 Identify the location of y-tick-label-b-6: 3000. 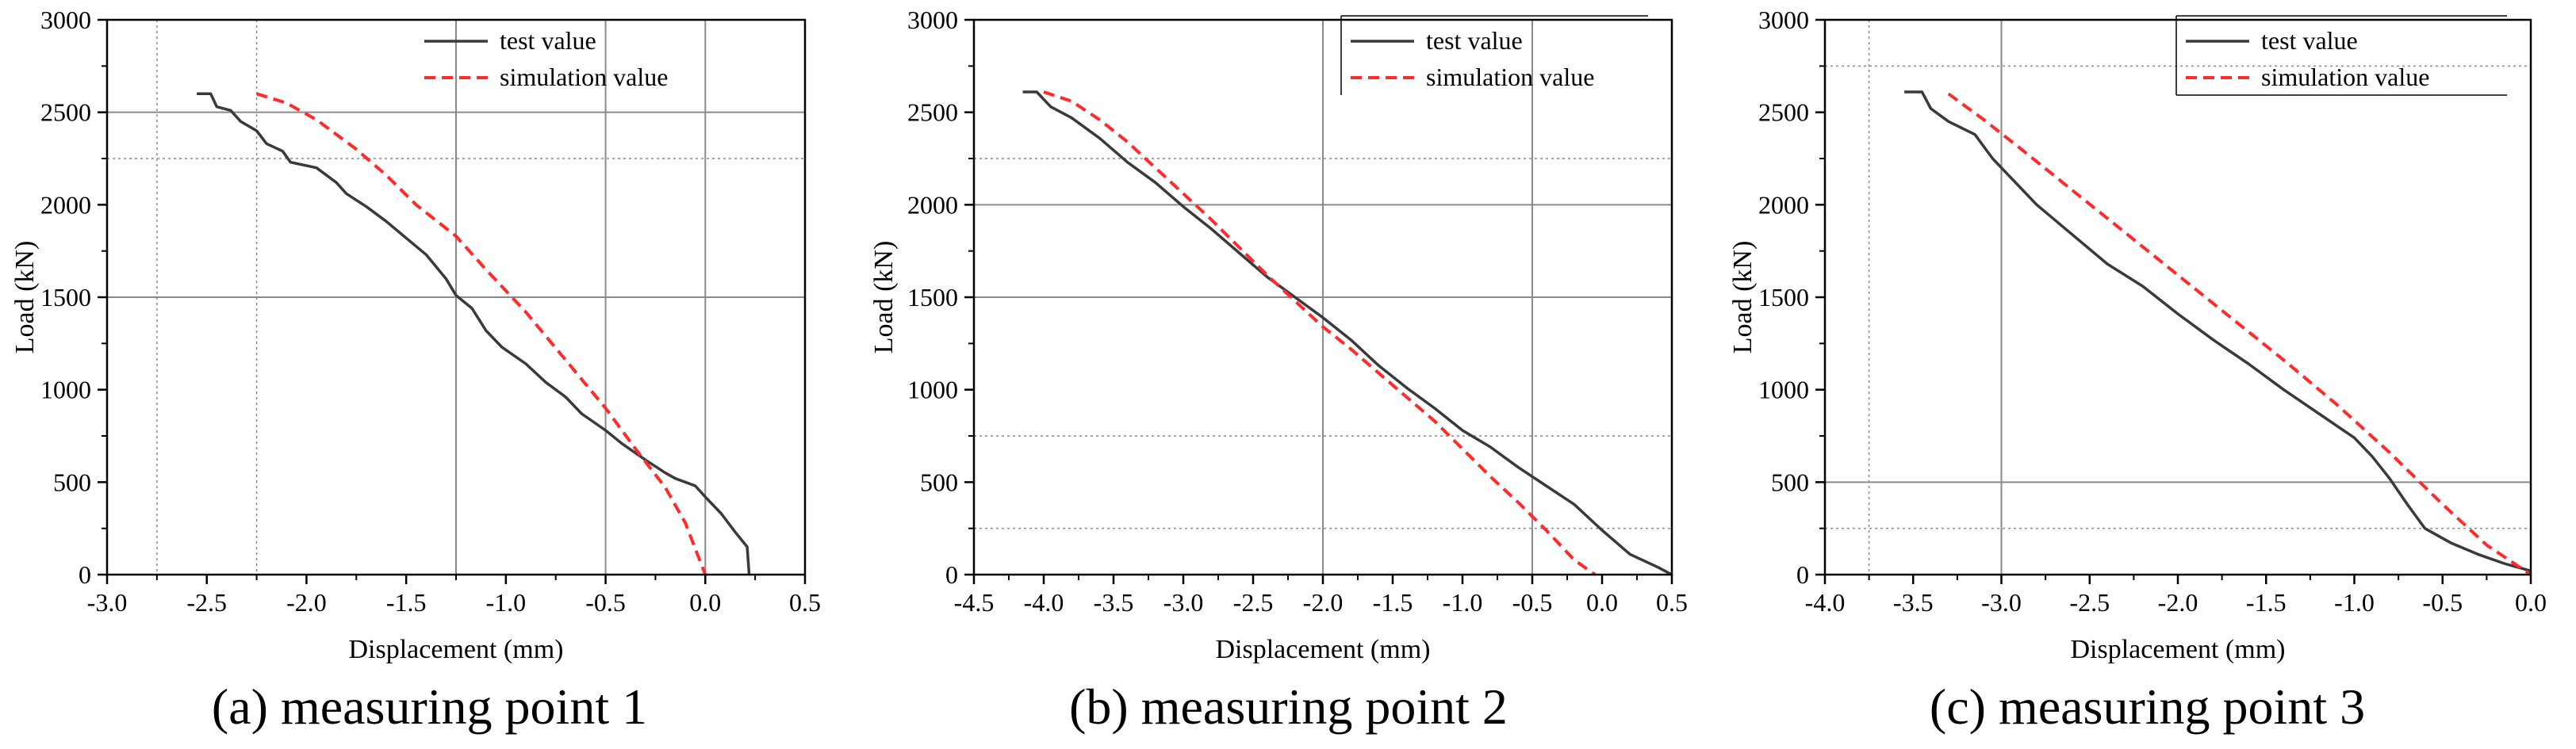
(933, 20).